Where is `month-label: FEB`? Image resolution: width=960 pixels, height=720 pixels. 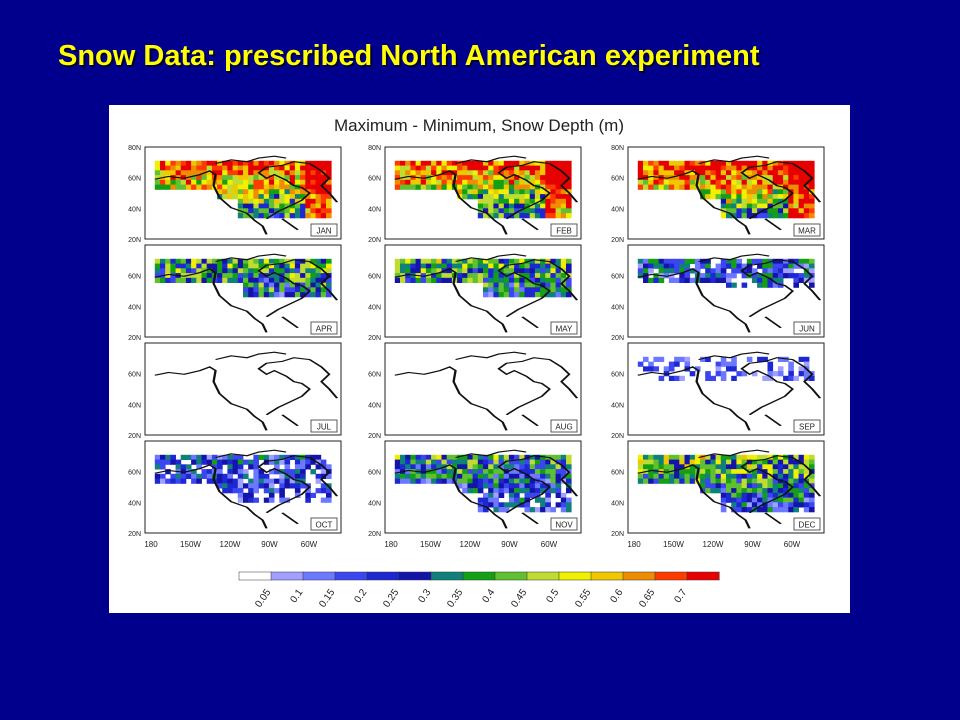
month-label: FEB is located at coordinates (564, 231).